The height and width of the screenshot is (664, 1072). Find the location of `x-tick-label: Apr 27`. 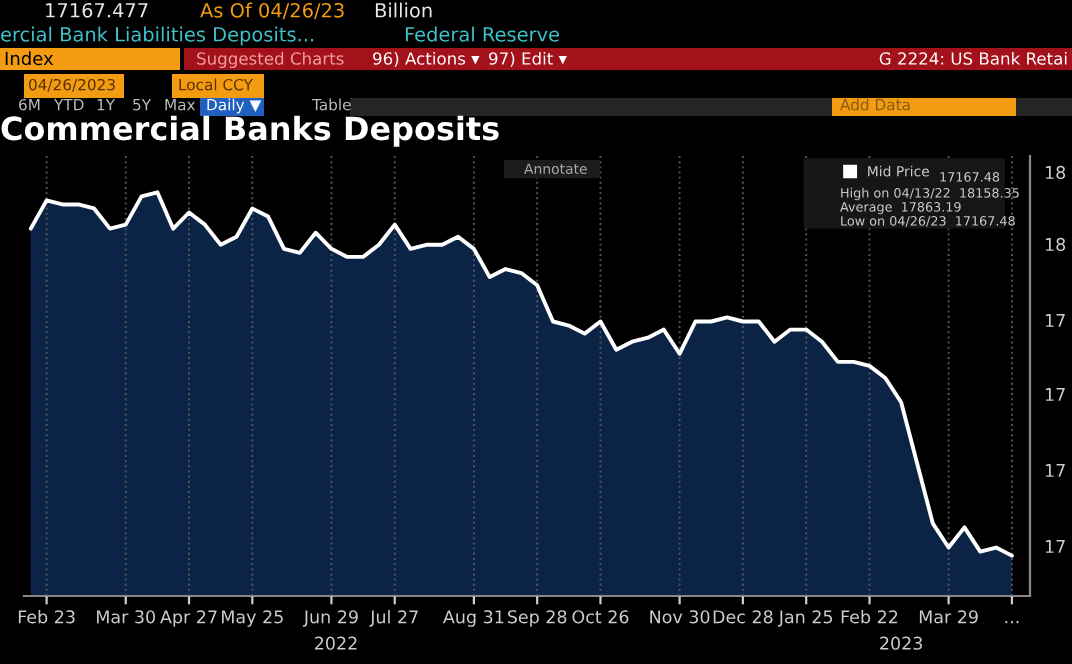

x-tick-label: Apr 27 is located at coordinates (188, 618).